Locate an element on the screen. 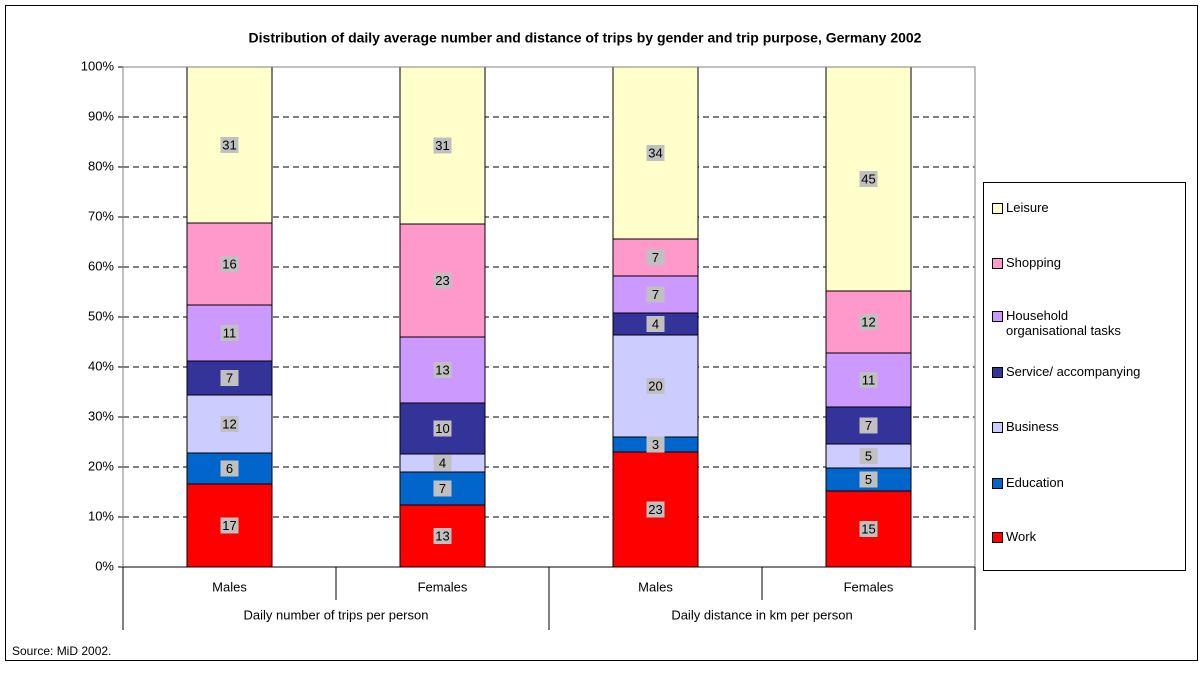 This screenshot has width=1204, height=675. legend-item: Service/ accompanying is located at coordinates (1087, 371).